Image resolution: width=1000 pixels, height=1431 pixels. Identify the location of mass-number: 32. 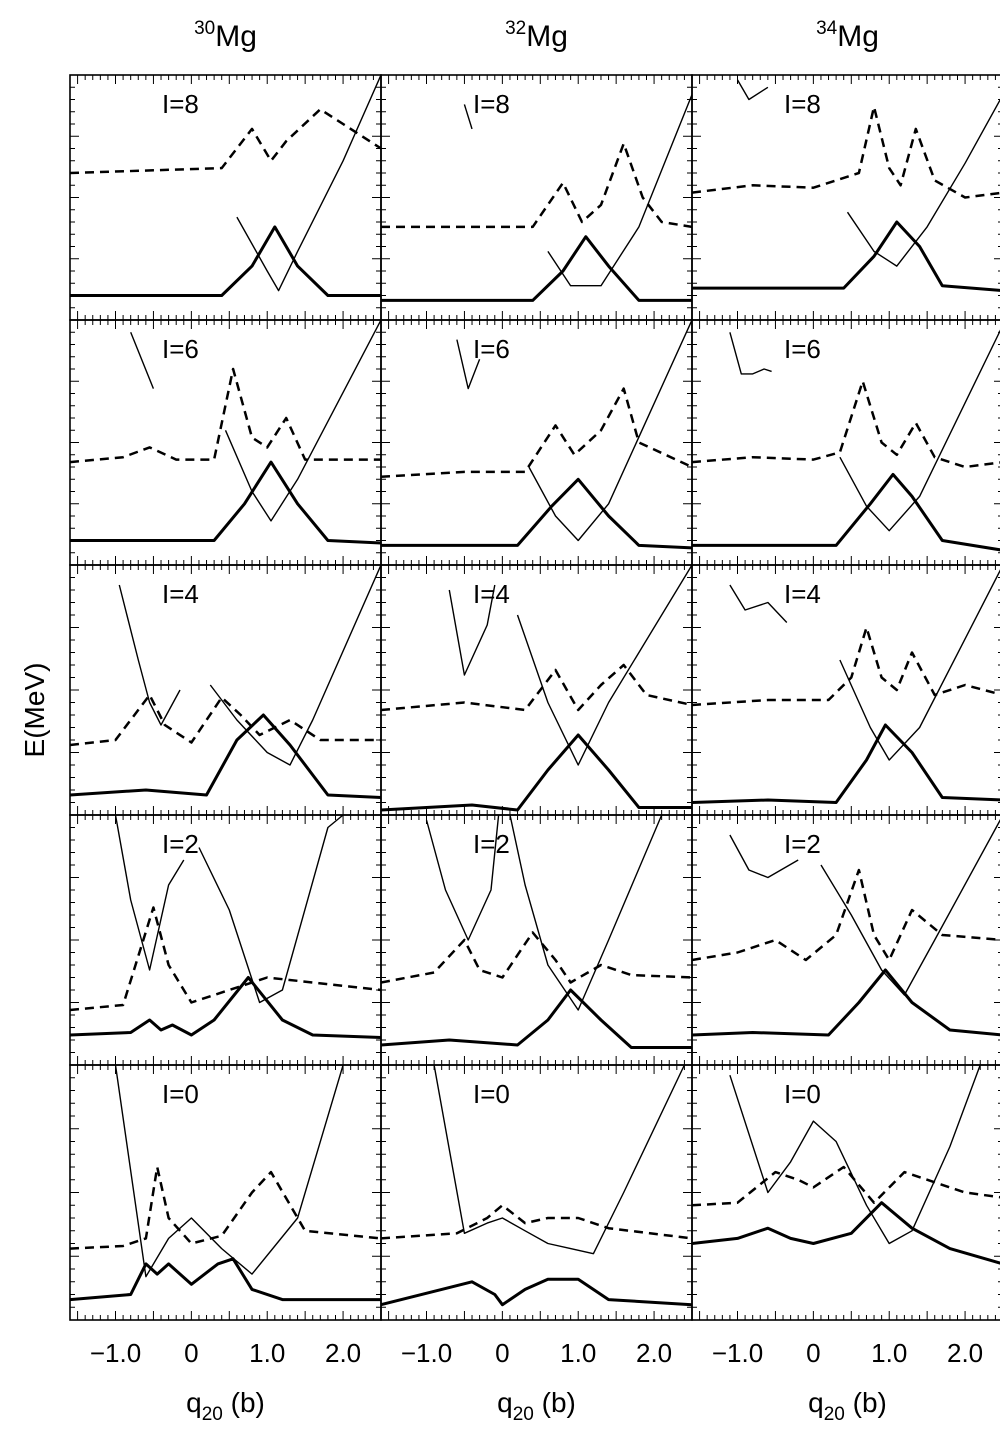
(515, 28).